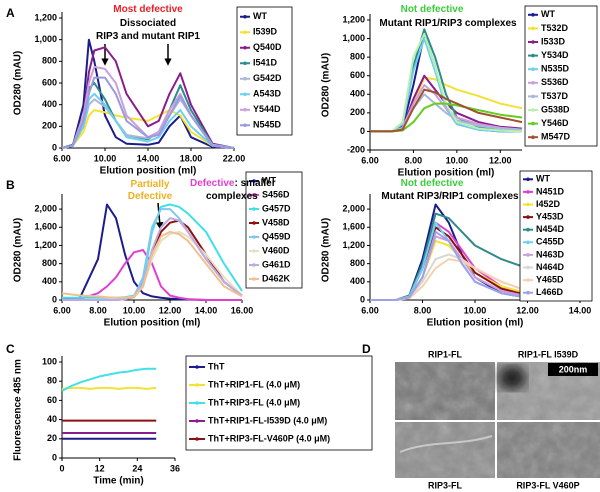  Describe the element at coordinates (276, 194) in the screenshot. I see `legend-label: S456D` at that location.